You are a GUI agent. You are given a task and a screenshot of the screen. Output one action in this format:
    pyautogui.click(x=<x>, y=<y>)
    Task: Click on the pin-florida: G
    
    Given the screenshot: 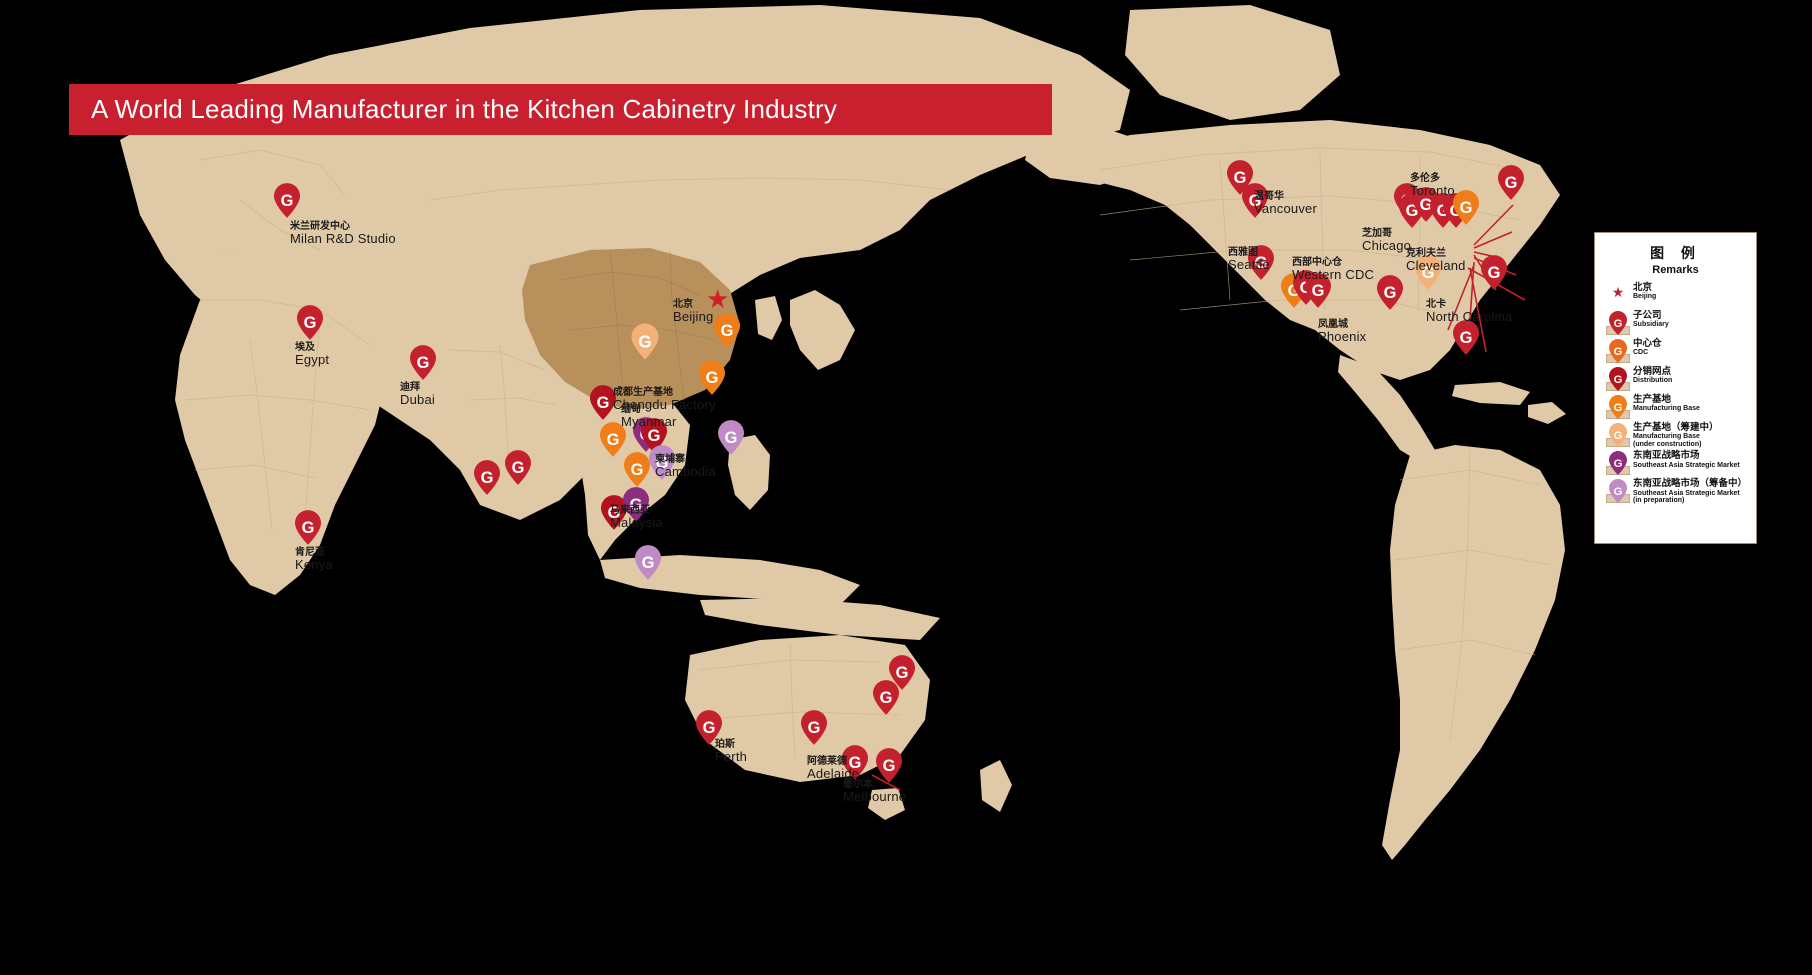 What is the action you would take?
    pyautogui.click(x=1466, y=337)
    